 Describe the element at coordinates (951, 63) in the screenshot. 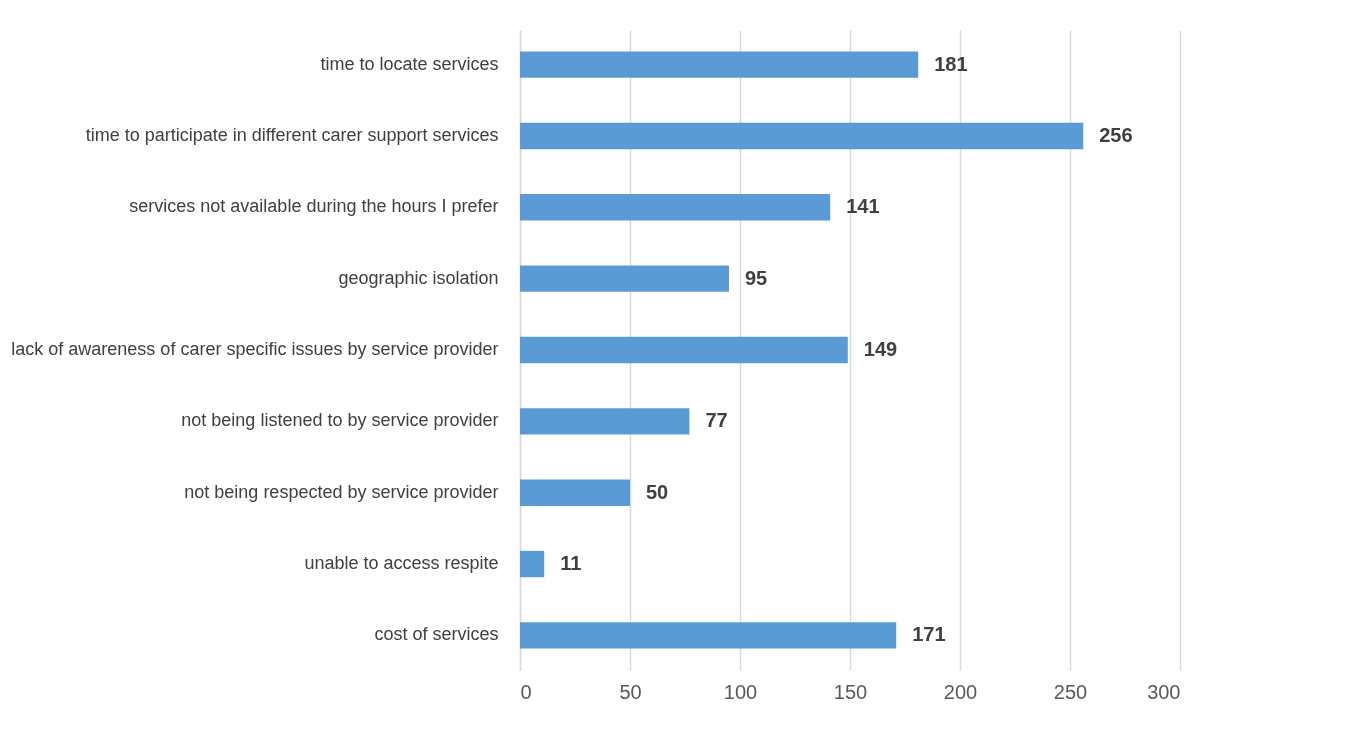

I see `data-label: 181` at that location.